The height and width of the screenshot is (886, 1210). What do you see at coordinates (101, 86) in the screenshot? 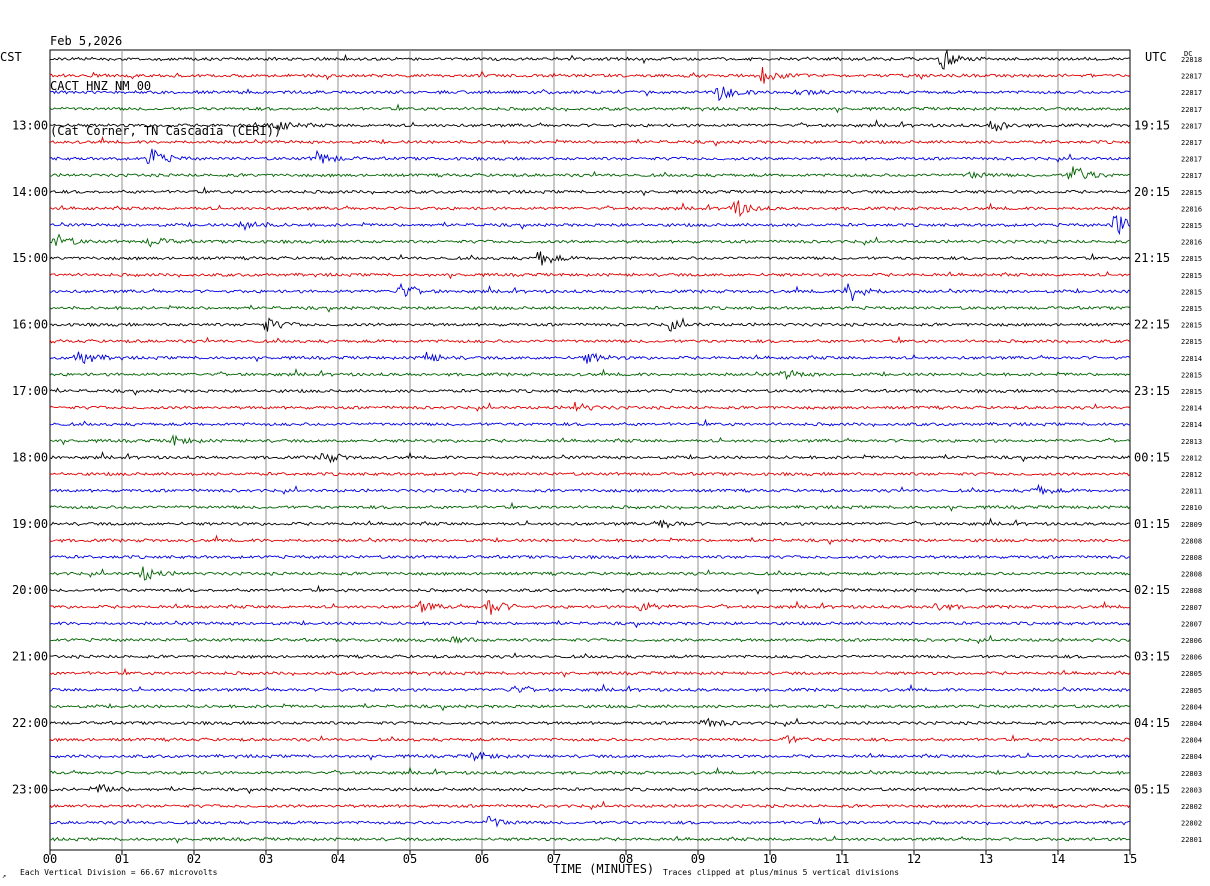
I see `station-code: CACT HNZ NM 00` at bounding box center [101, 86].